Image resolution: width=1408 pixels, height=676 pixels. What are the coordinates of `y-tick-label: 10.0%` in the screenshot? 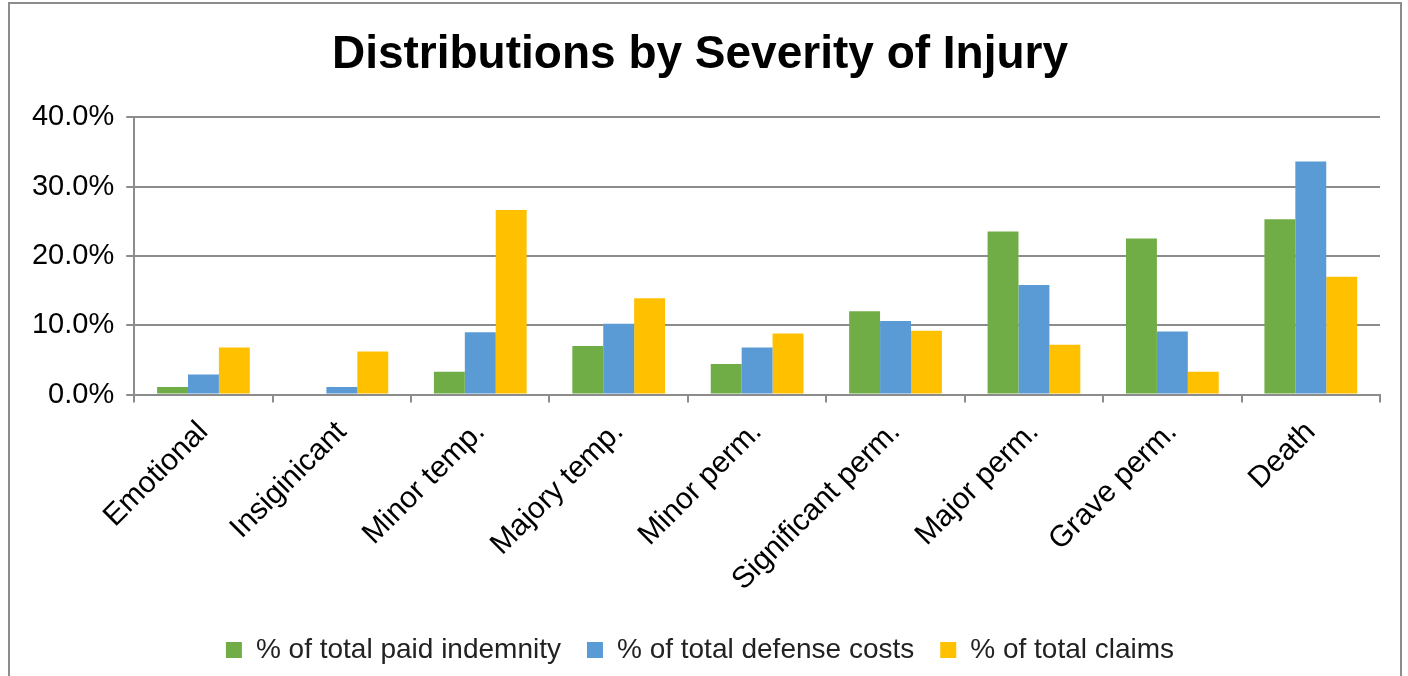 It's located at (73, 323).